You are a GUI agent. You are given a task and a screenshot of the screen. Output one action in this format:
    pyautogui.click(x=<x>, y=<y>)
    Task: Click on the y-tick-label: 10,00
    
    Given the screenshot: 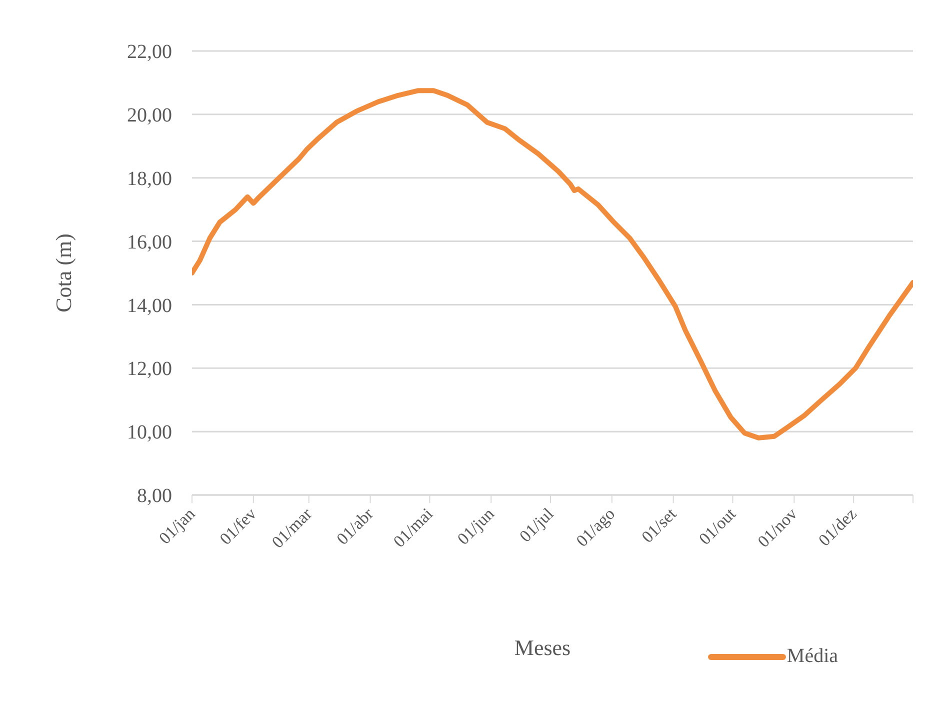 What is the action you would take?
    pyautogui.click(x=149, y=433)
    